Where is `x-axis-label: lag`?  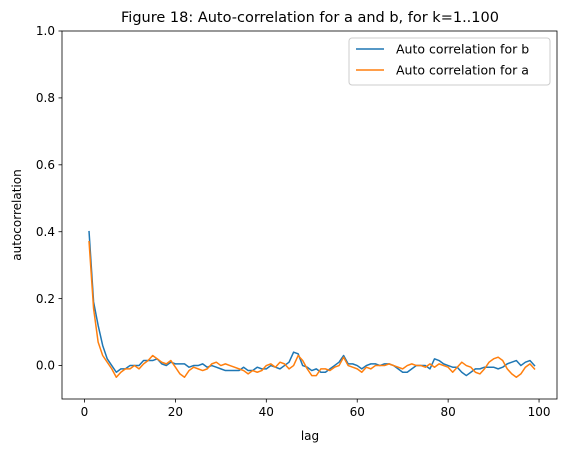
x-axis-label: lag is located at coordinates (310, 436).